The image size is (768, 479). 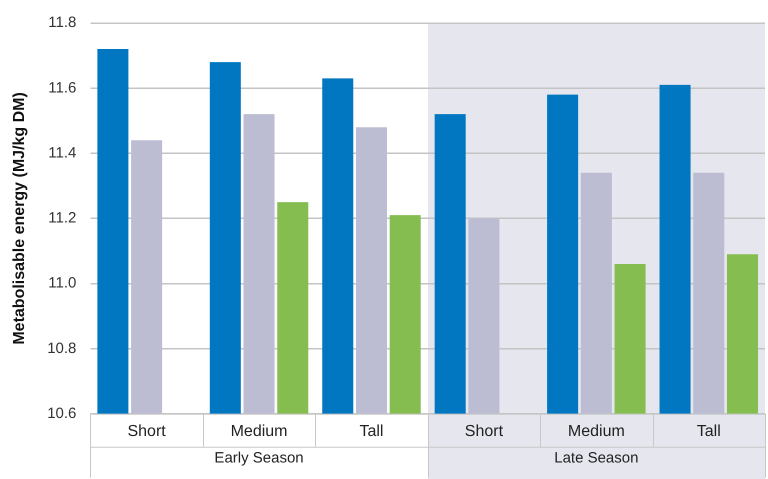 What do you see at coordinates (62, 23) in the screenshot?
I see `y-tick-label: 11.8` at bounding box center [62, 23].